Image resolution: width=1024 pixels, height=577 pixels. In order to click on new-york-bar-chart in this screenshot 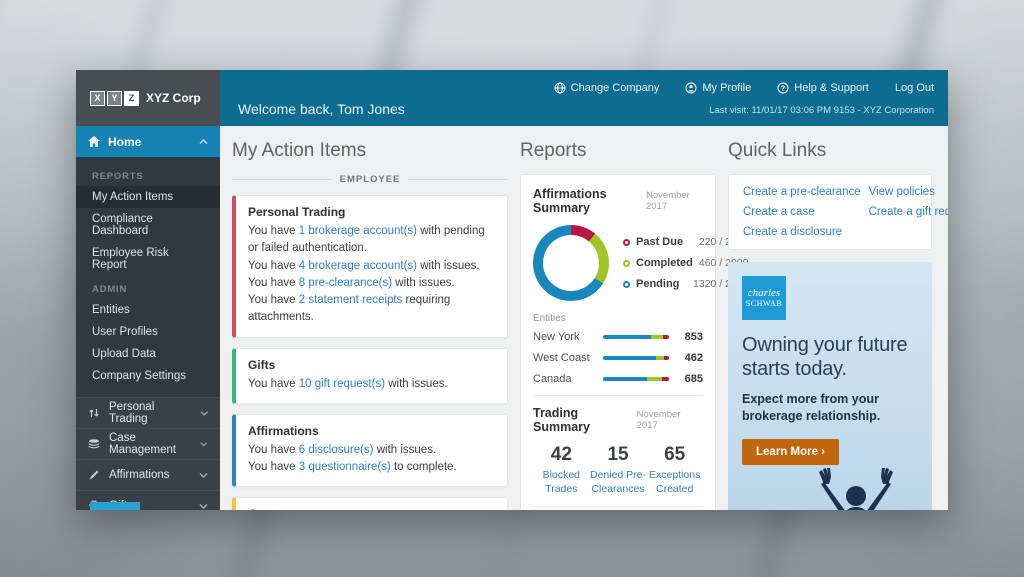, I will do `click(636, 337)`.